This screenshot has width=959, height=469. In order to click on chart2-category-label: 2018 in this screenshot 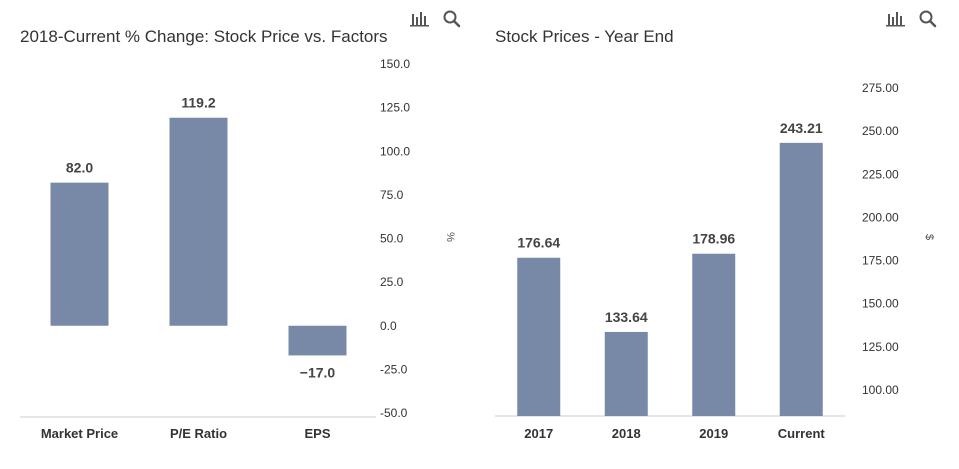, I will do `click(626, 433)`.